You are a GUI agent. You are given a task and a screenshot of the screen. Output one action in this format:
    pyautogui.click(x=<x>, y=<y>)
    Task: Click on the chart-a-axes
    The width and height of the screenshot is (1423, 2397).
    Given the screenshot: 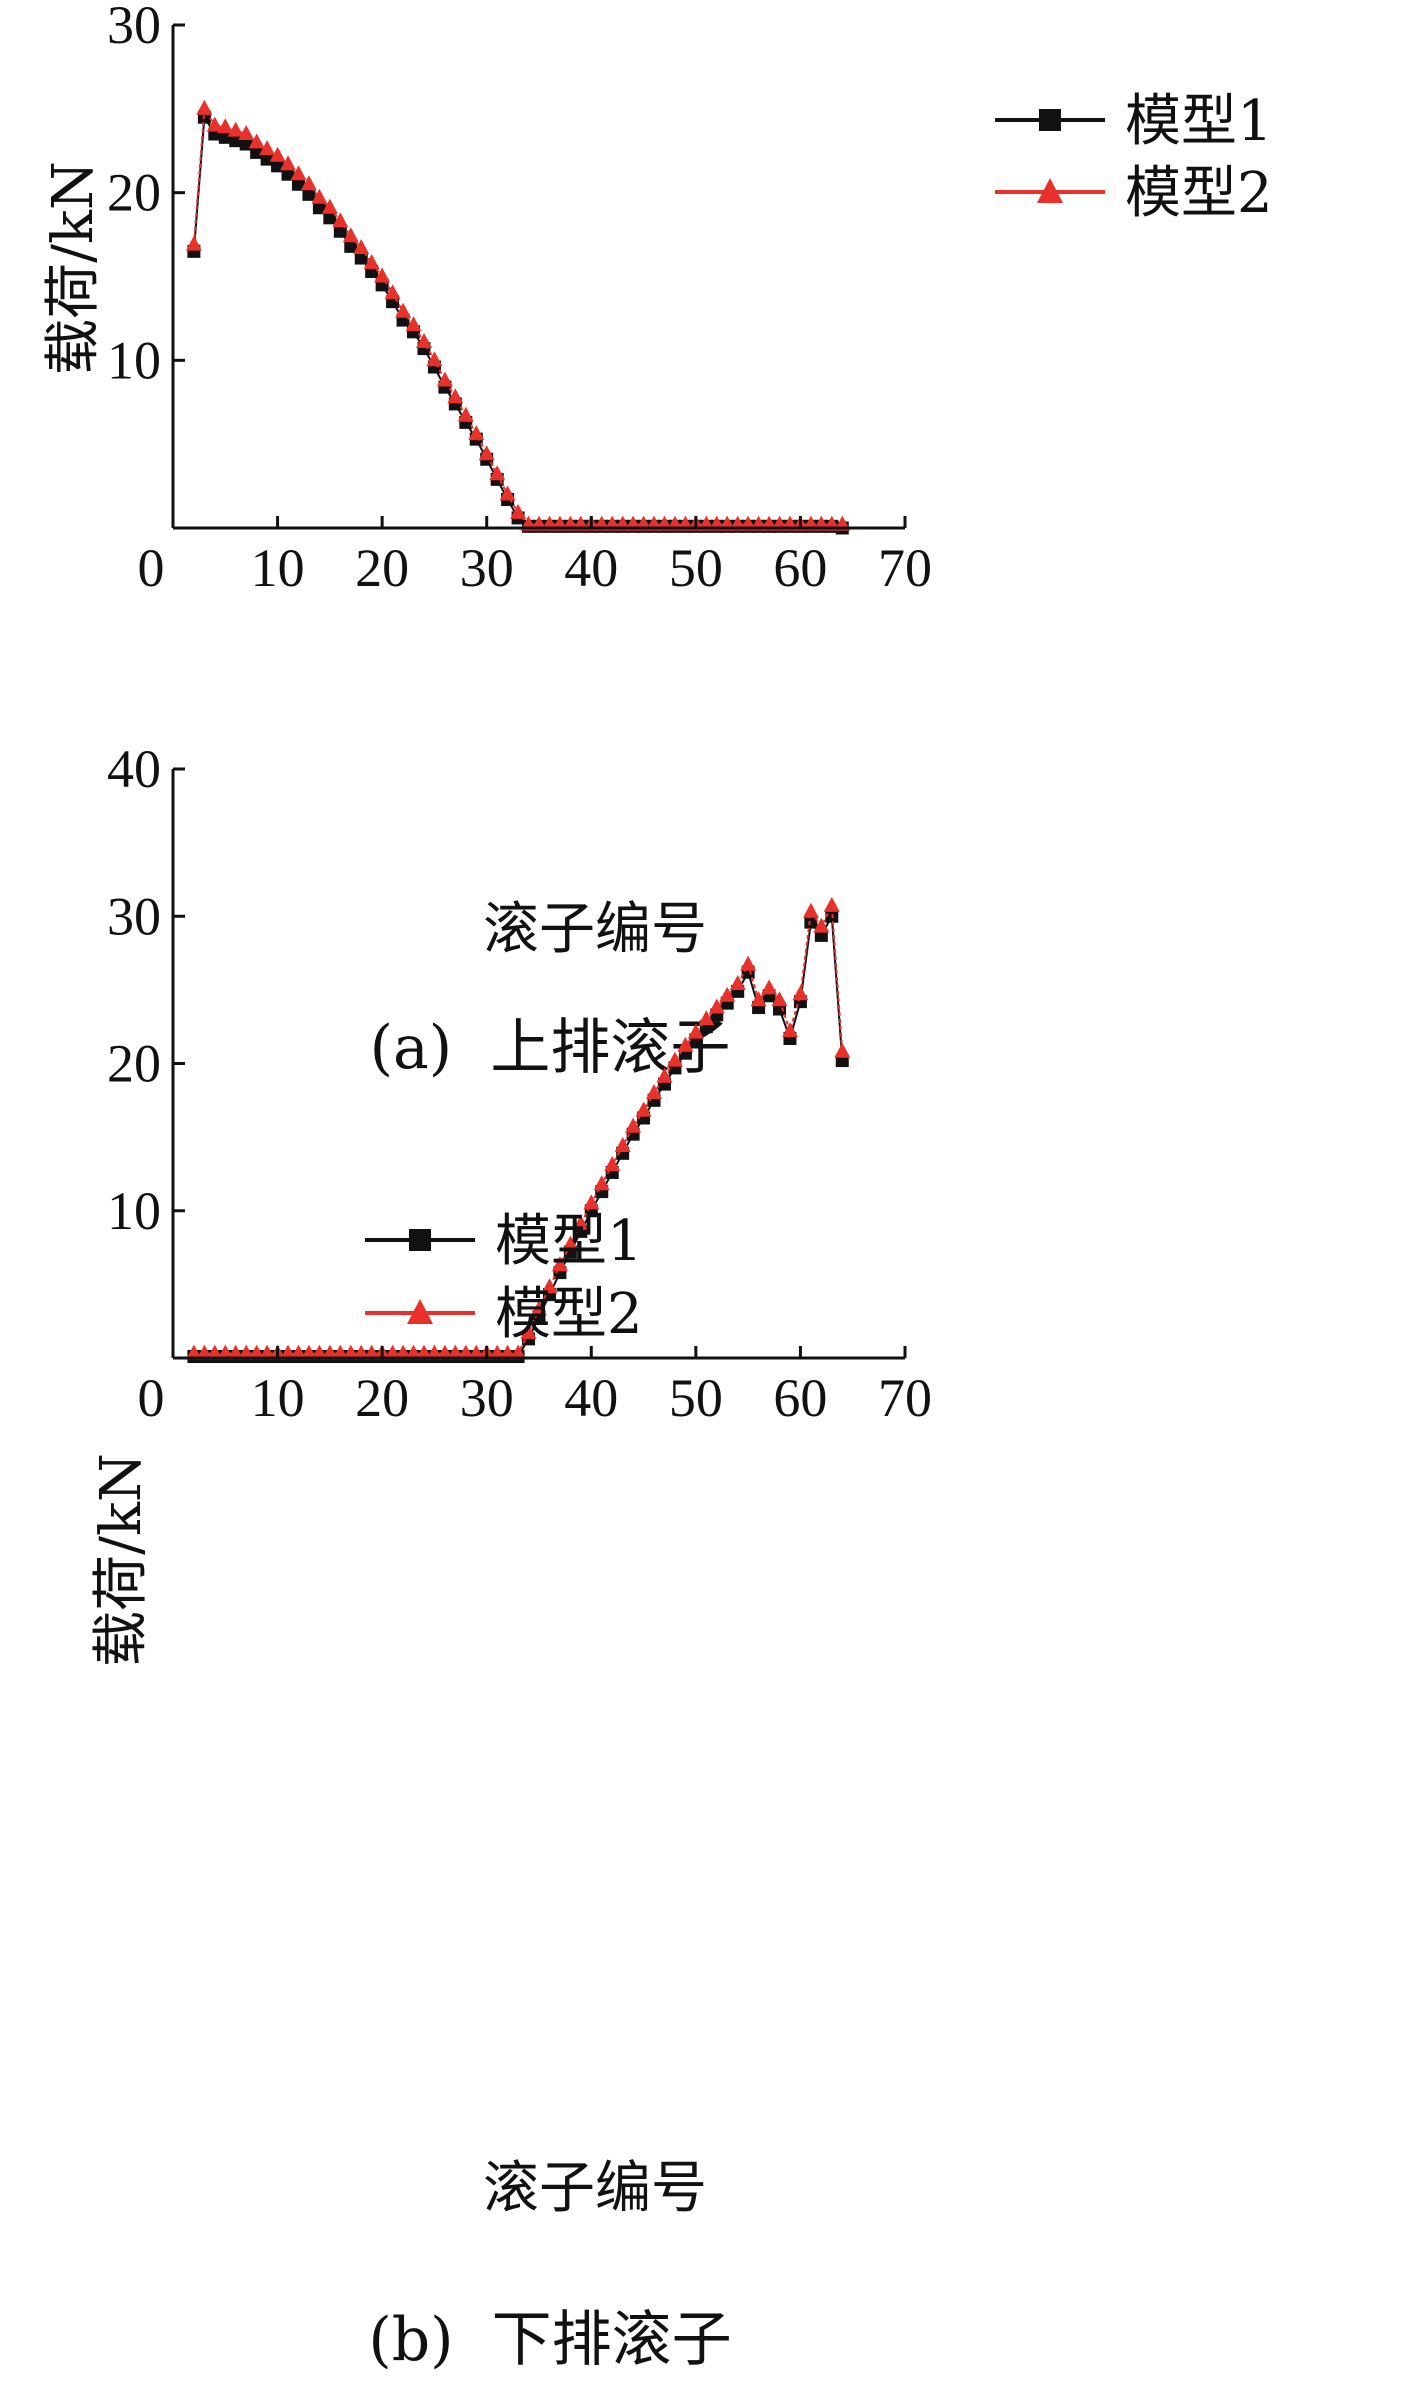 What is the action you would take?
    pyautogui.click(x=539, y=276)
    